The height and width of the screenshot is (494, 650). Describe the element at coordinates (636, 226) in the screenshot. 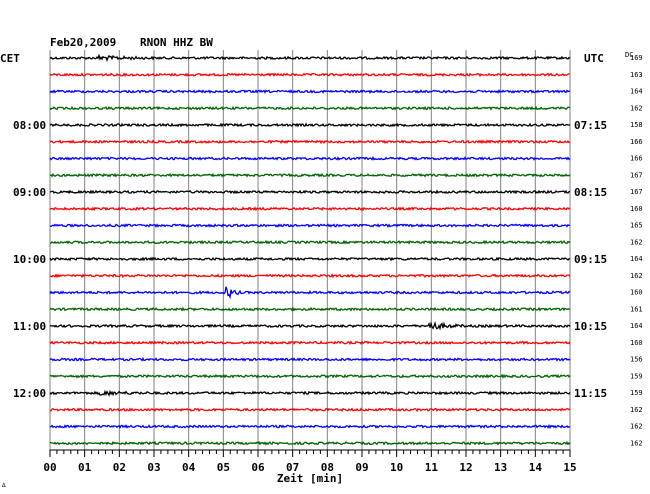

I see `dc-offset-label: 165` at that location.